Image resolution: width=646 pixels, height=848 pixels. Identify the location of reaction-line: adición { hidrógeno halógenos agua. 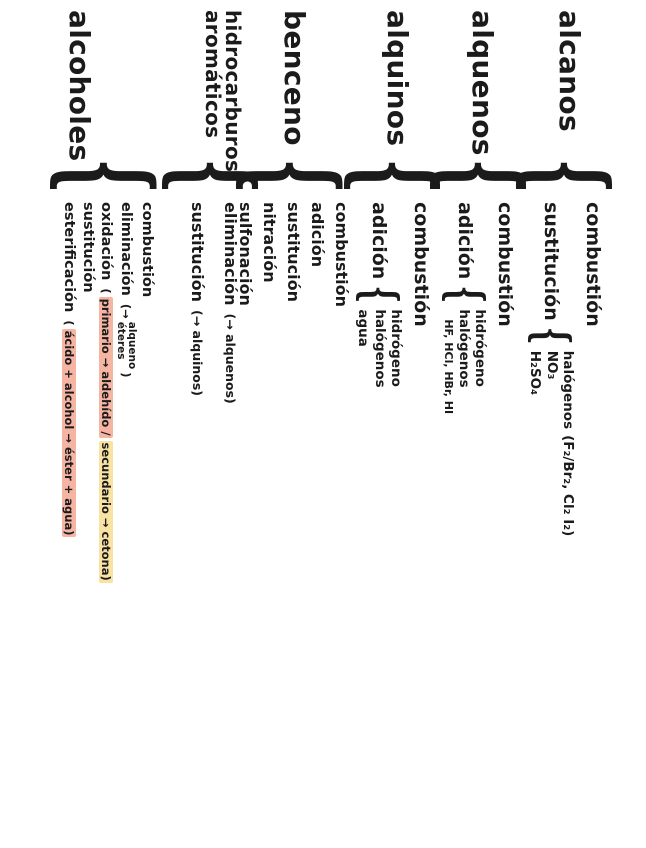
(380, 295).